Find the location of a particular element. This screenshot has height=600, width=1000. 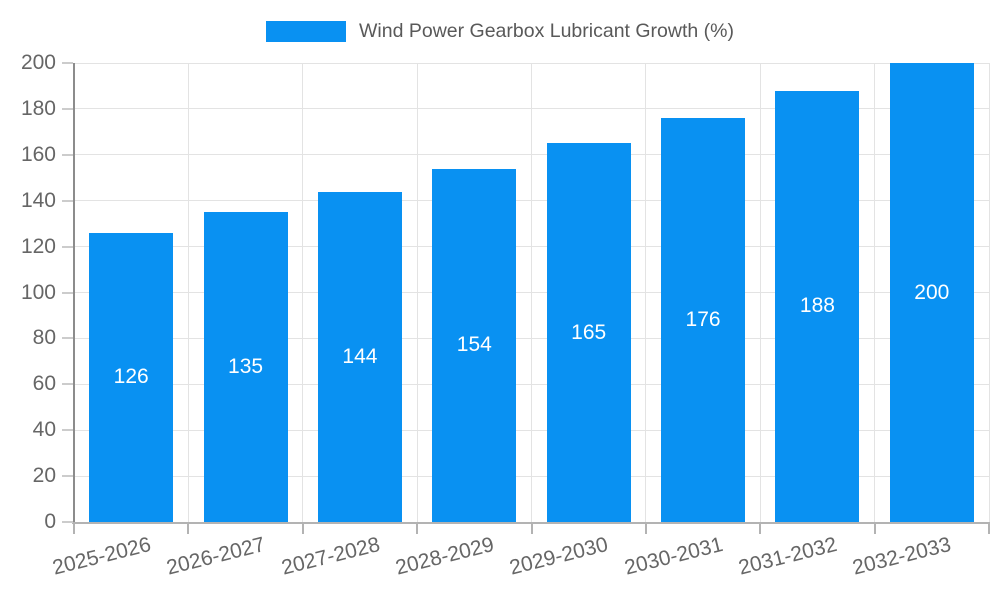

x-tick-label: 2027-2028 is located at coordinates (330, 556).